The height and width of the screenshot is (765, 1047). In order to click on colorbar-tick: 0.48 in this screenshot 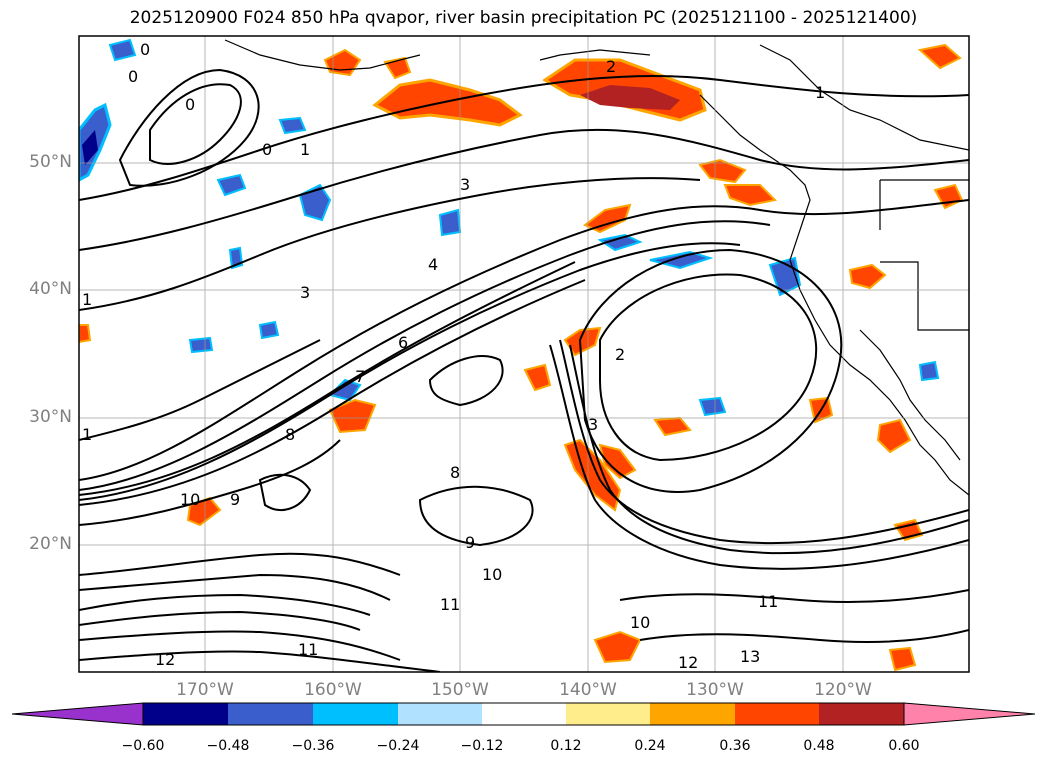, I will do `click(819, 746)`.